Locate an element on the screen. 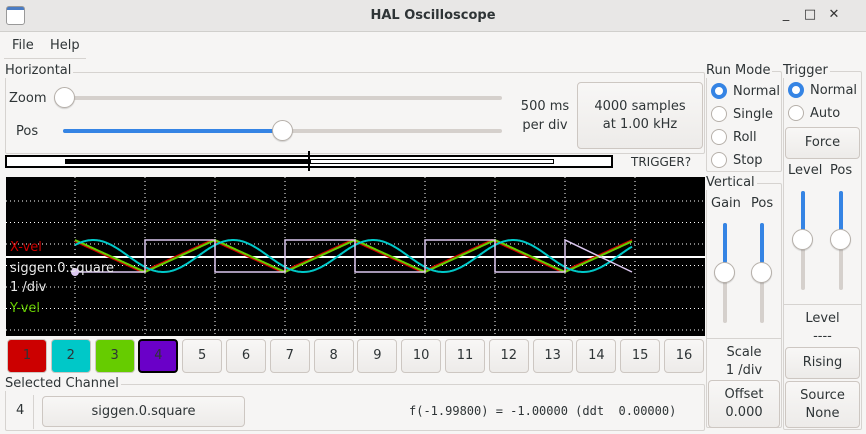 The image size is (866, 434). vertical-pos-slider is located at coordinates (761, 273).